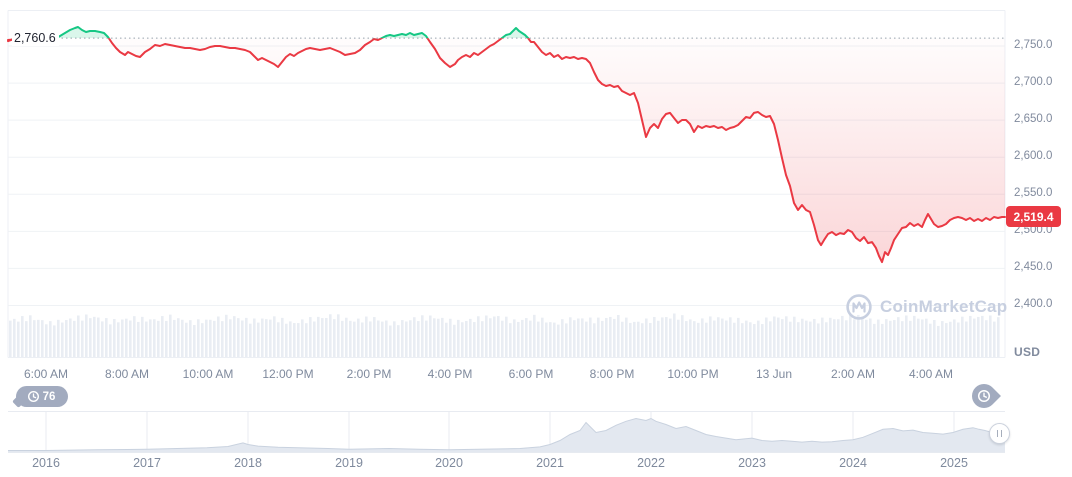 The image size is (1072, 477). I want to click on navigator-year-label: 2021, so click(550, 463).